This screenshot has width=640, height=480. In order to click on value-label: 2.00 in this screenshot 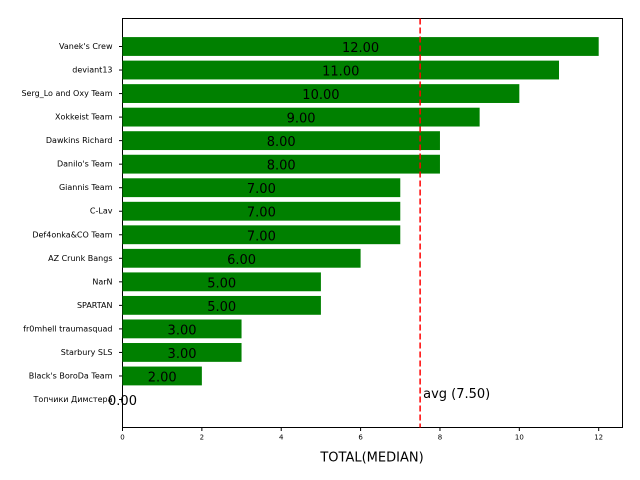, I will do `click(162, 377)`.